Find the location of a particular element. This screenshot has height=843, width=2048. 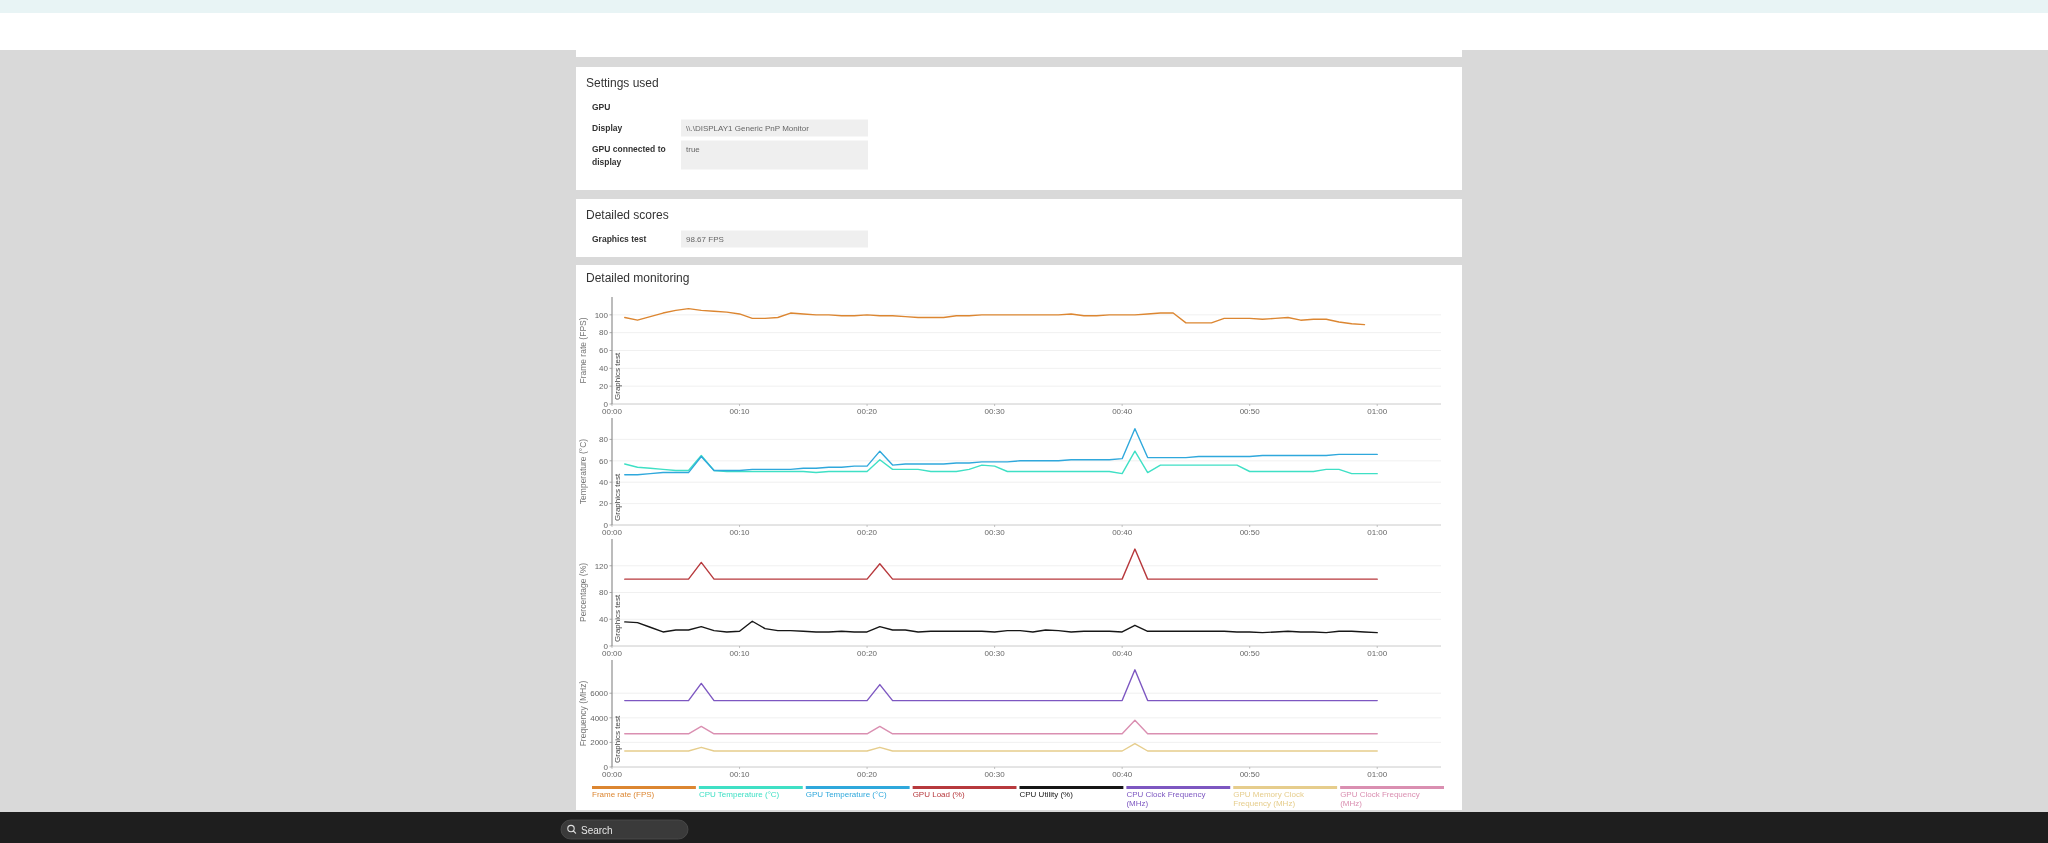

text: CPU Clock Frequency (MHz) is located at coordinates (1166, 799).